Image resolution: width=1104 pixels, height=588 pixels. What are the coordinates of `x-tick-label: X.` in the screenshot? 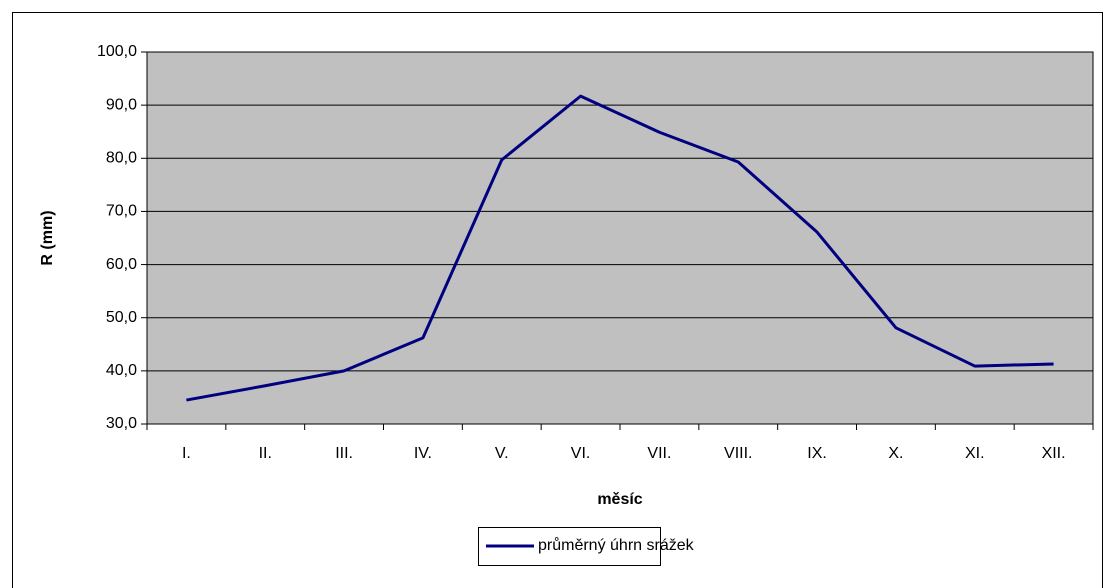 It's located at (895, 453).